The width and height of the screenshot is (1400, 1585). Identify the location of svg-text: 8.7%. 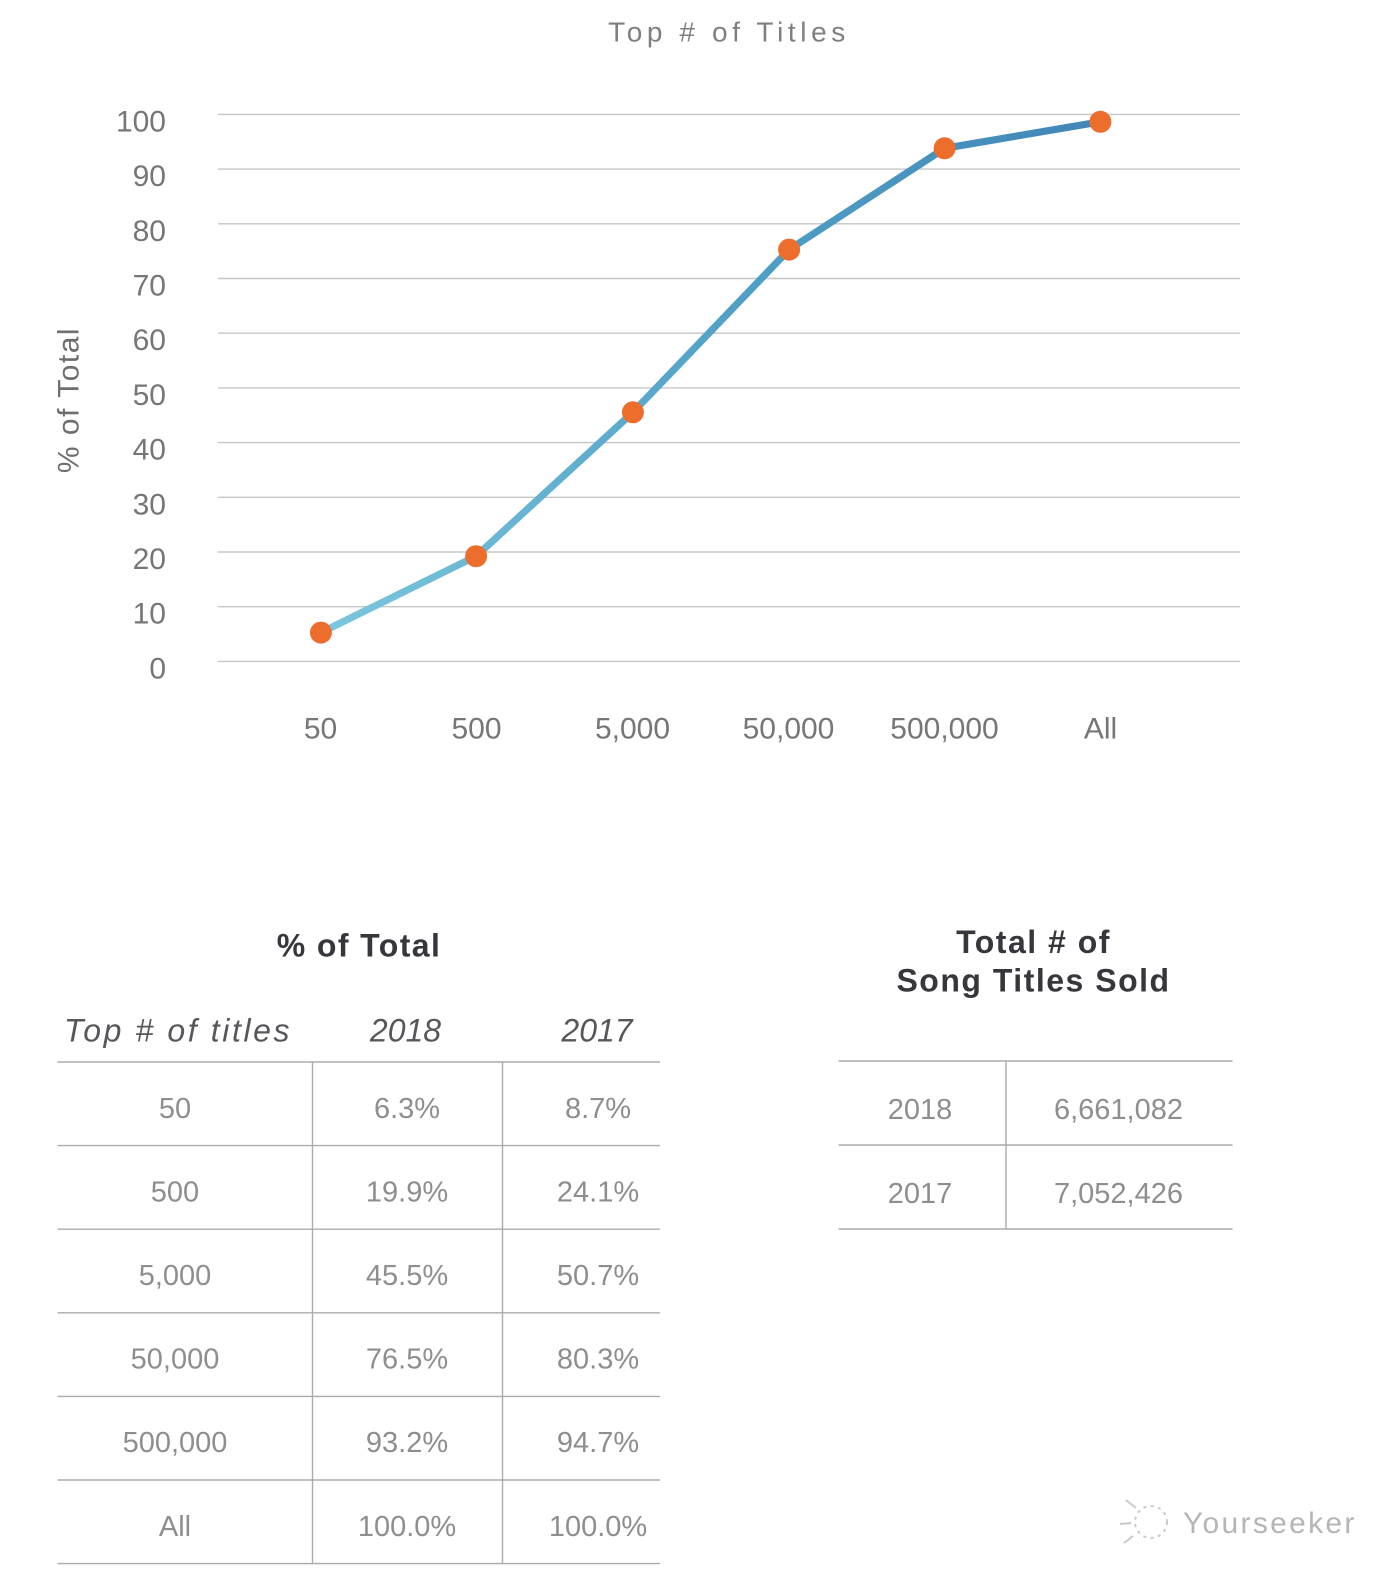
(598, 1109).